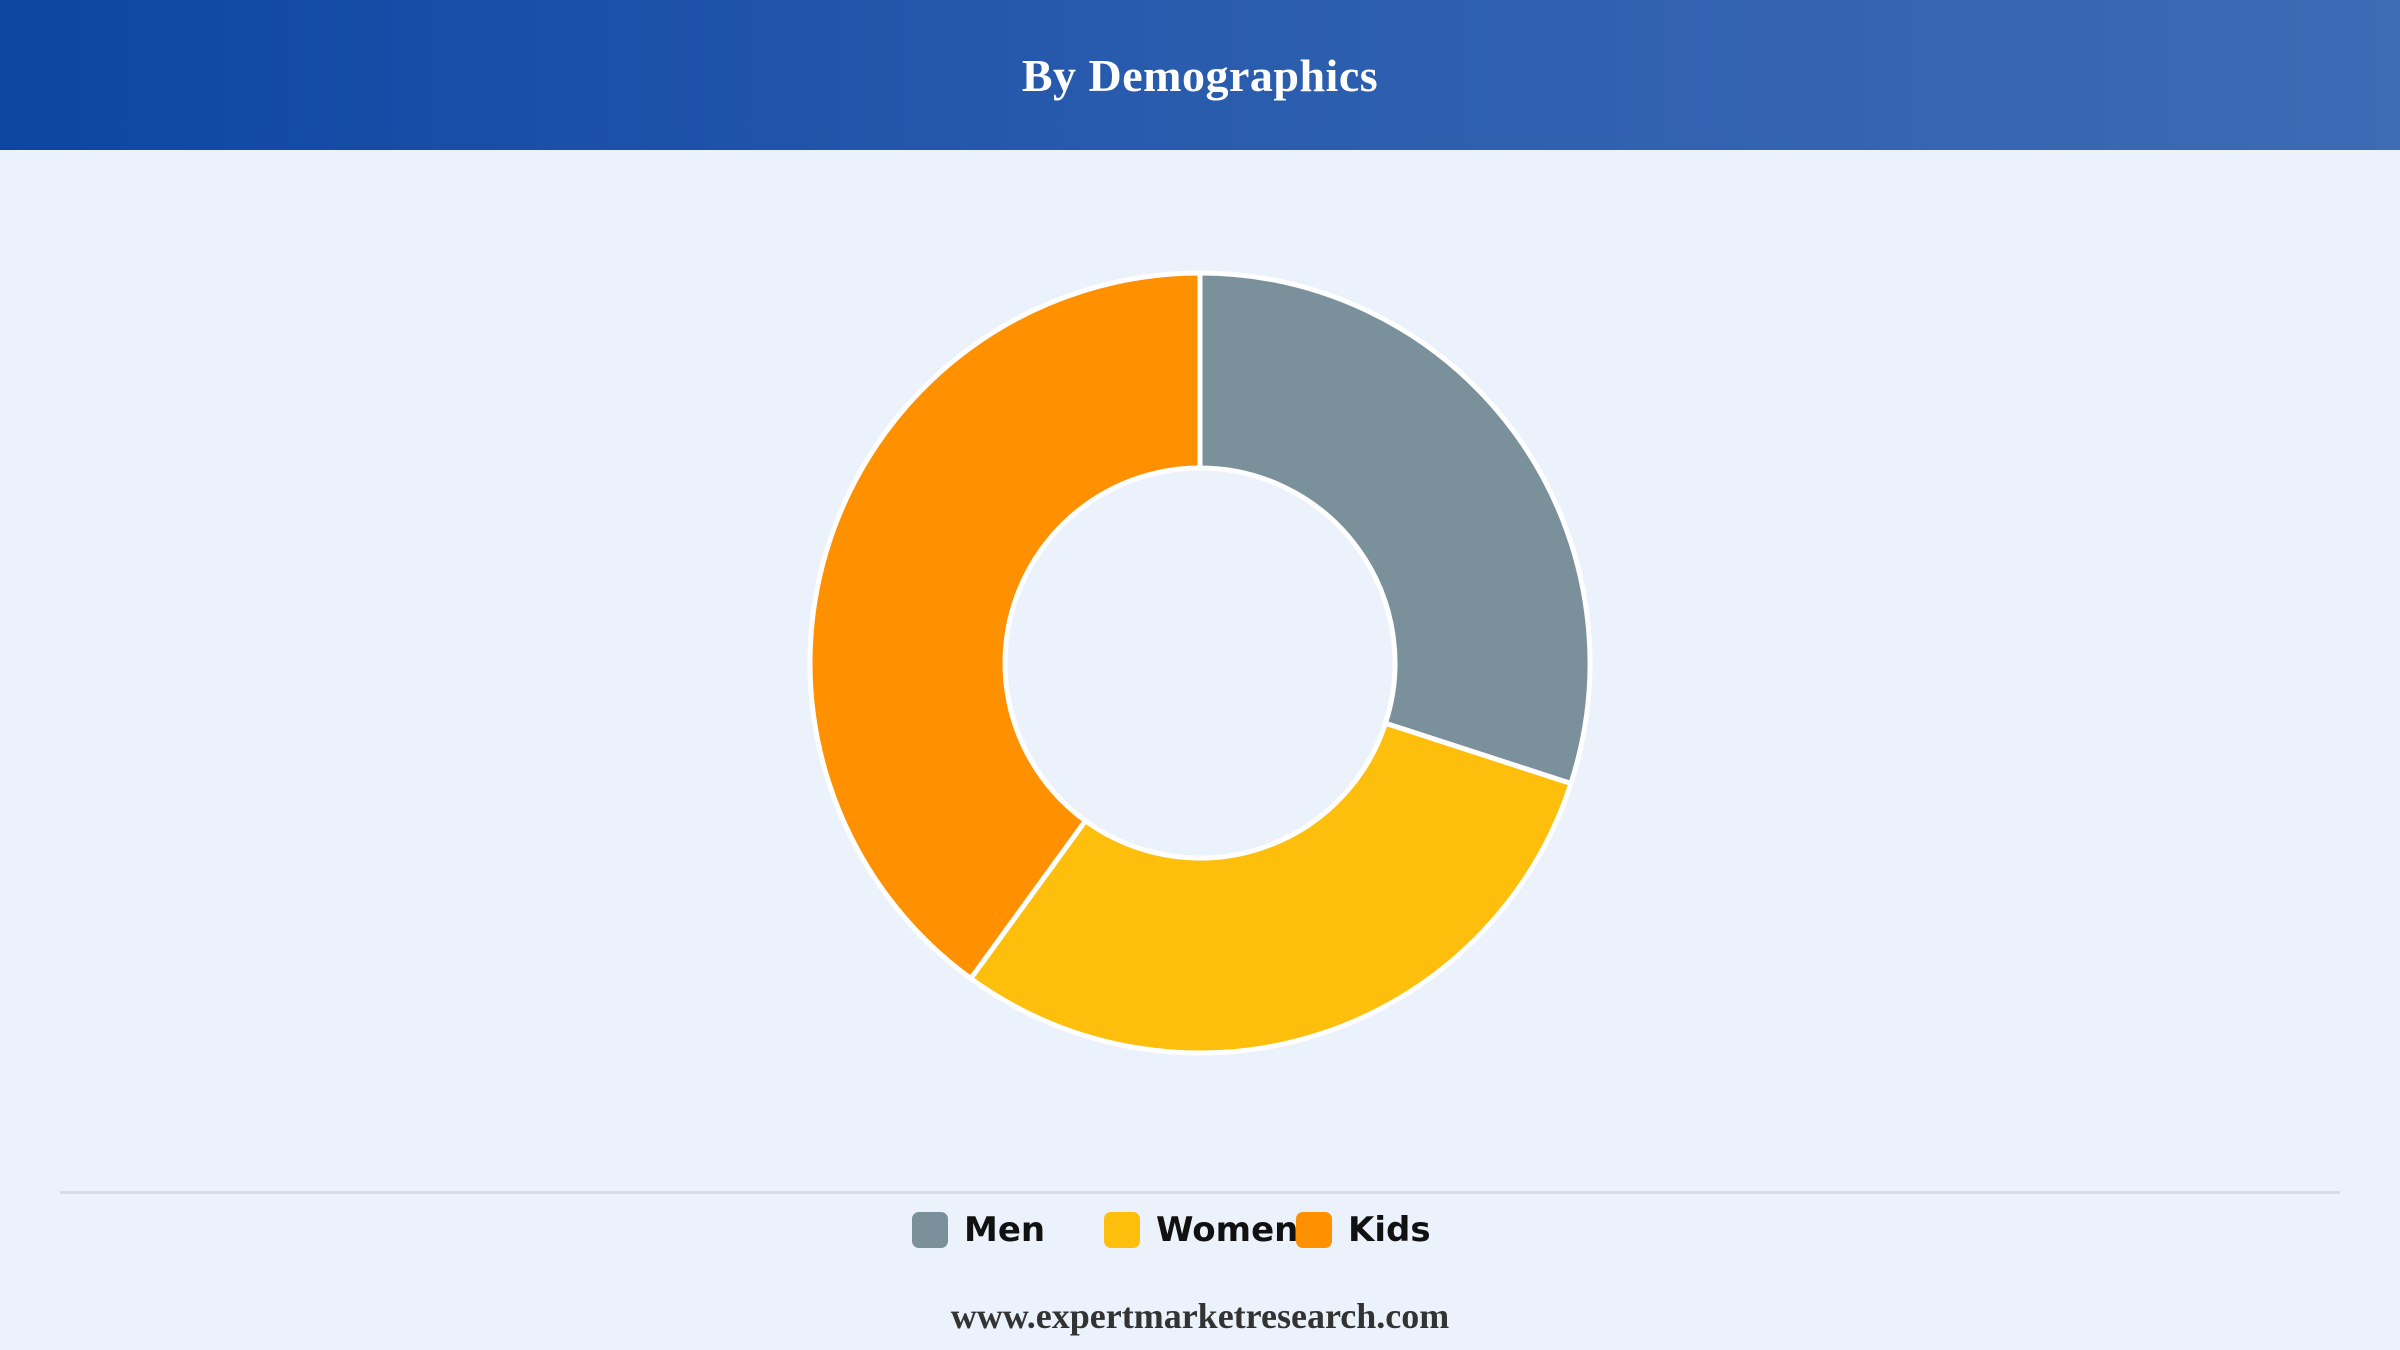 Image resolution: width=2400 pixels, height=1350 pixels. Describe the element at coordinates (1271, 888) in the screenshot. I see `slice-women` at that location.